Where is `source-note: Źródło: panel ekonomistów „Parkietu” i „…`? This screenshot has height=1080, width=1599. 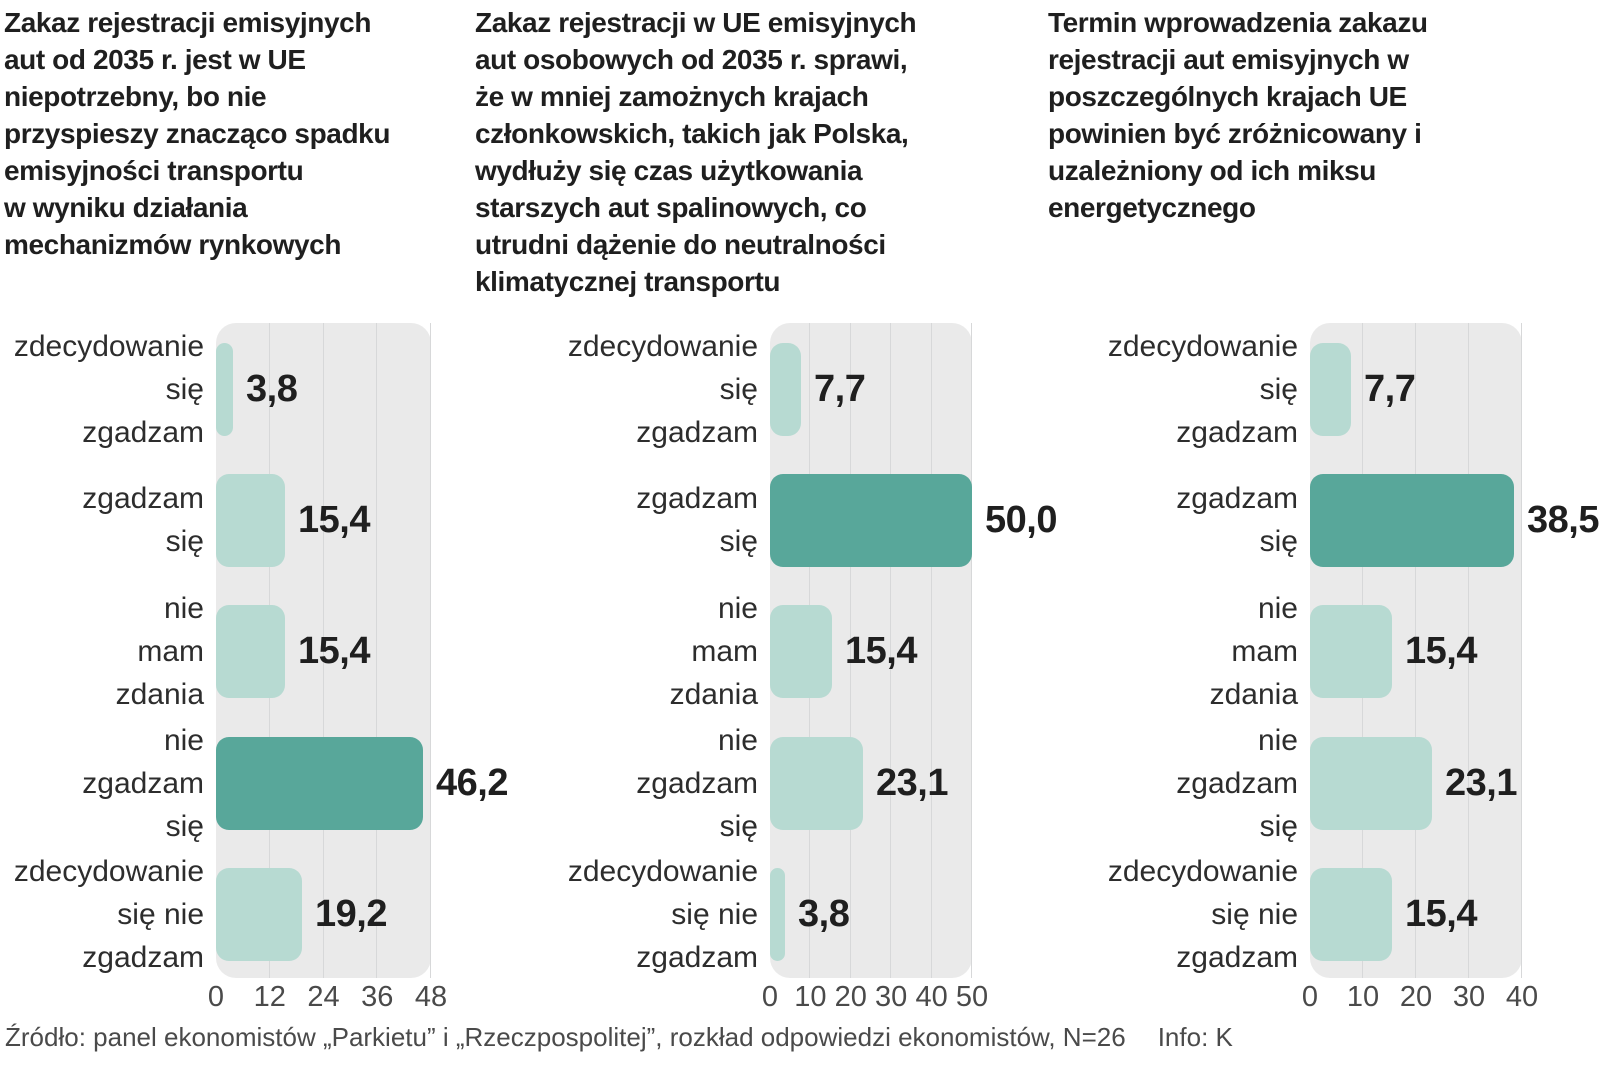
source-note: Źródło: panel ekonomistów „Parkietu” i „… is located at coordinates (619, 1037).